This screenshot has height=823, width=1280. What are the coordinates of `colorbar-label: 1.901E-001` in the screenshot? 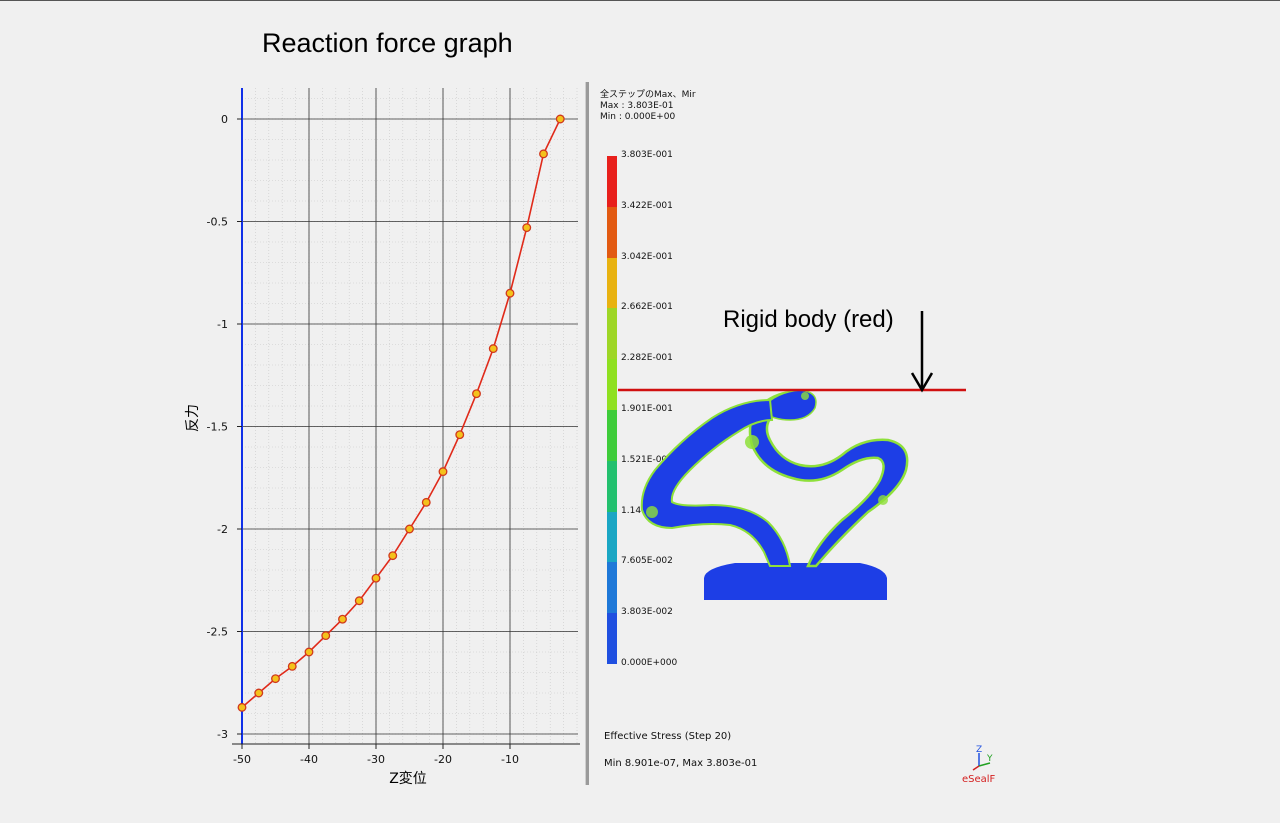 It's located at (647, 409).